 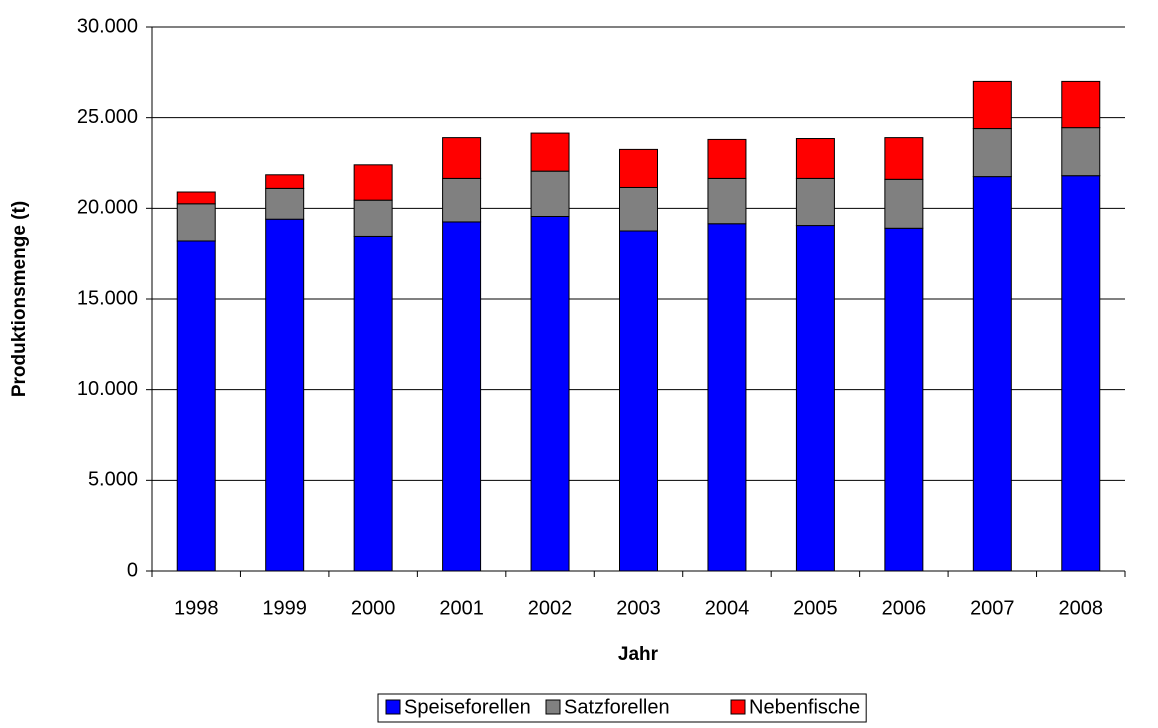 What do you see at coordinates (373, 608) in the screenshot?
I see `x-tick-label: 2000` at bounding box center [373, 608].